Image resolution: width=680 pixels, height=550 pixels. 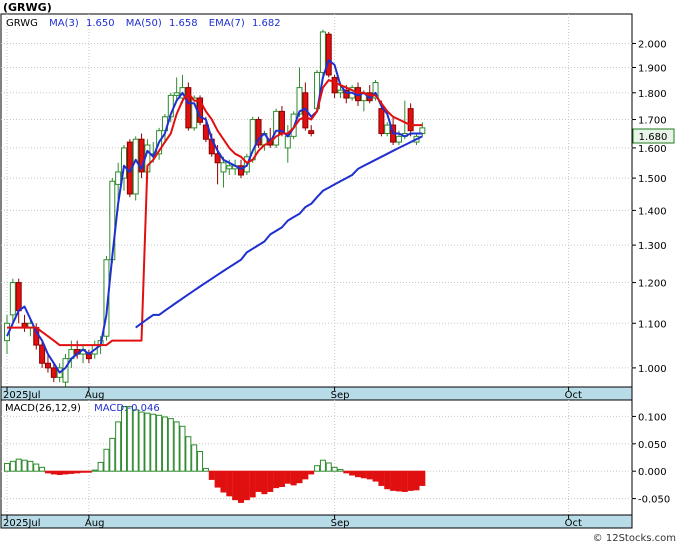 I want to click on chart-title: (GRWG), so click(x=27, y=7).